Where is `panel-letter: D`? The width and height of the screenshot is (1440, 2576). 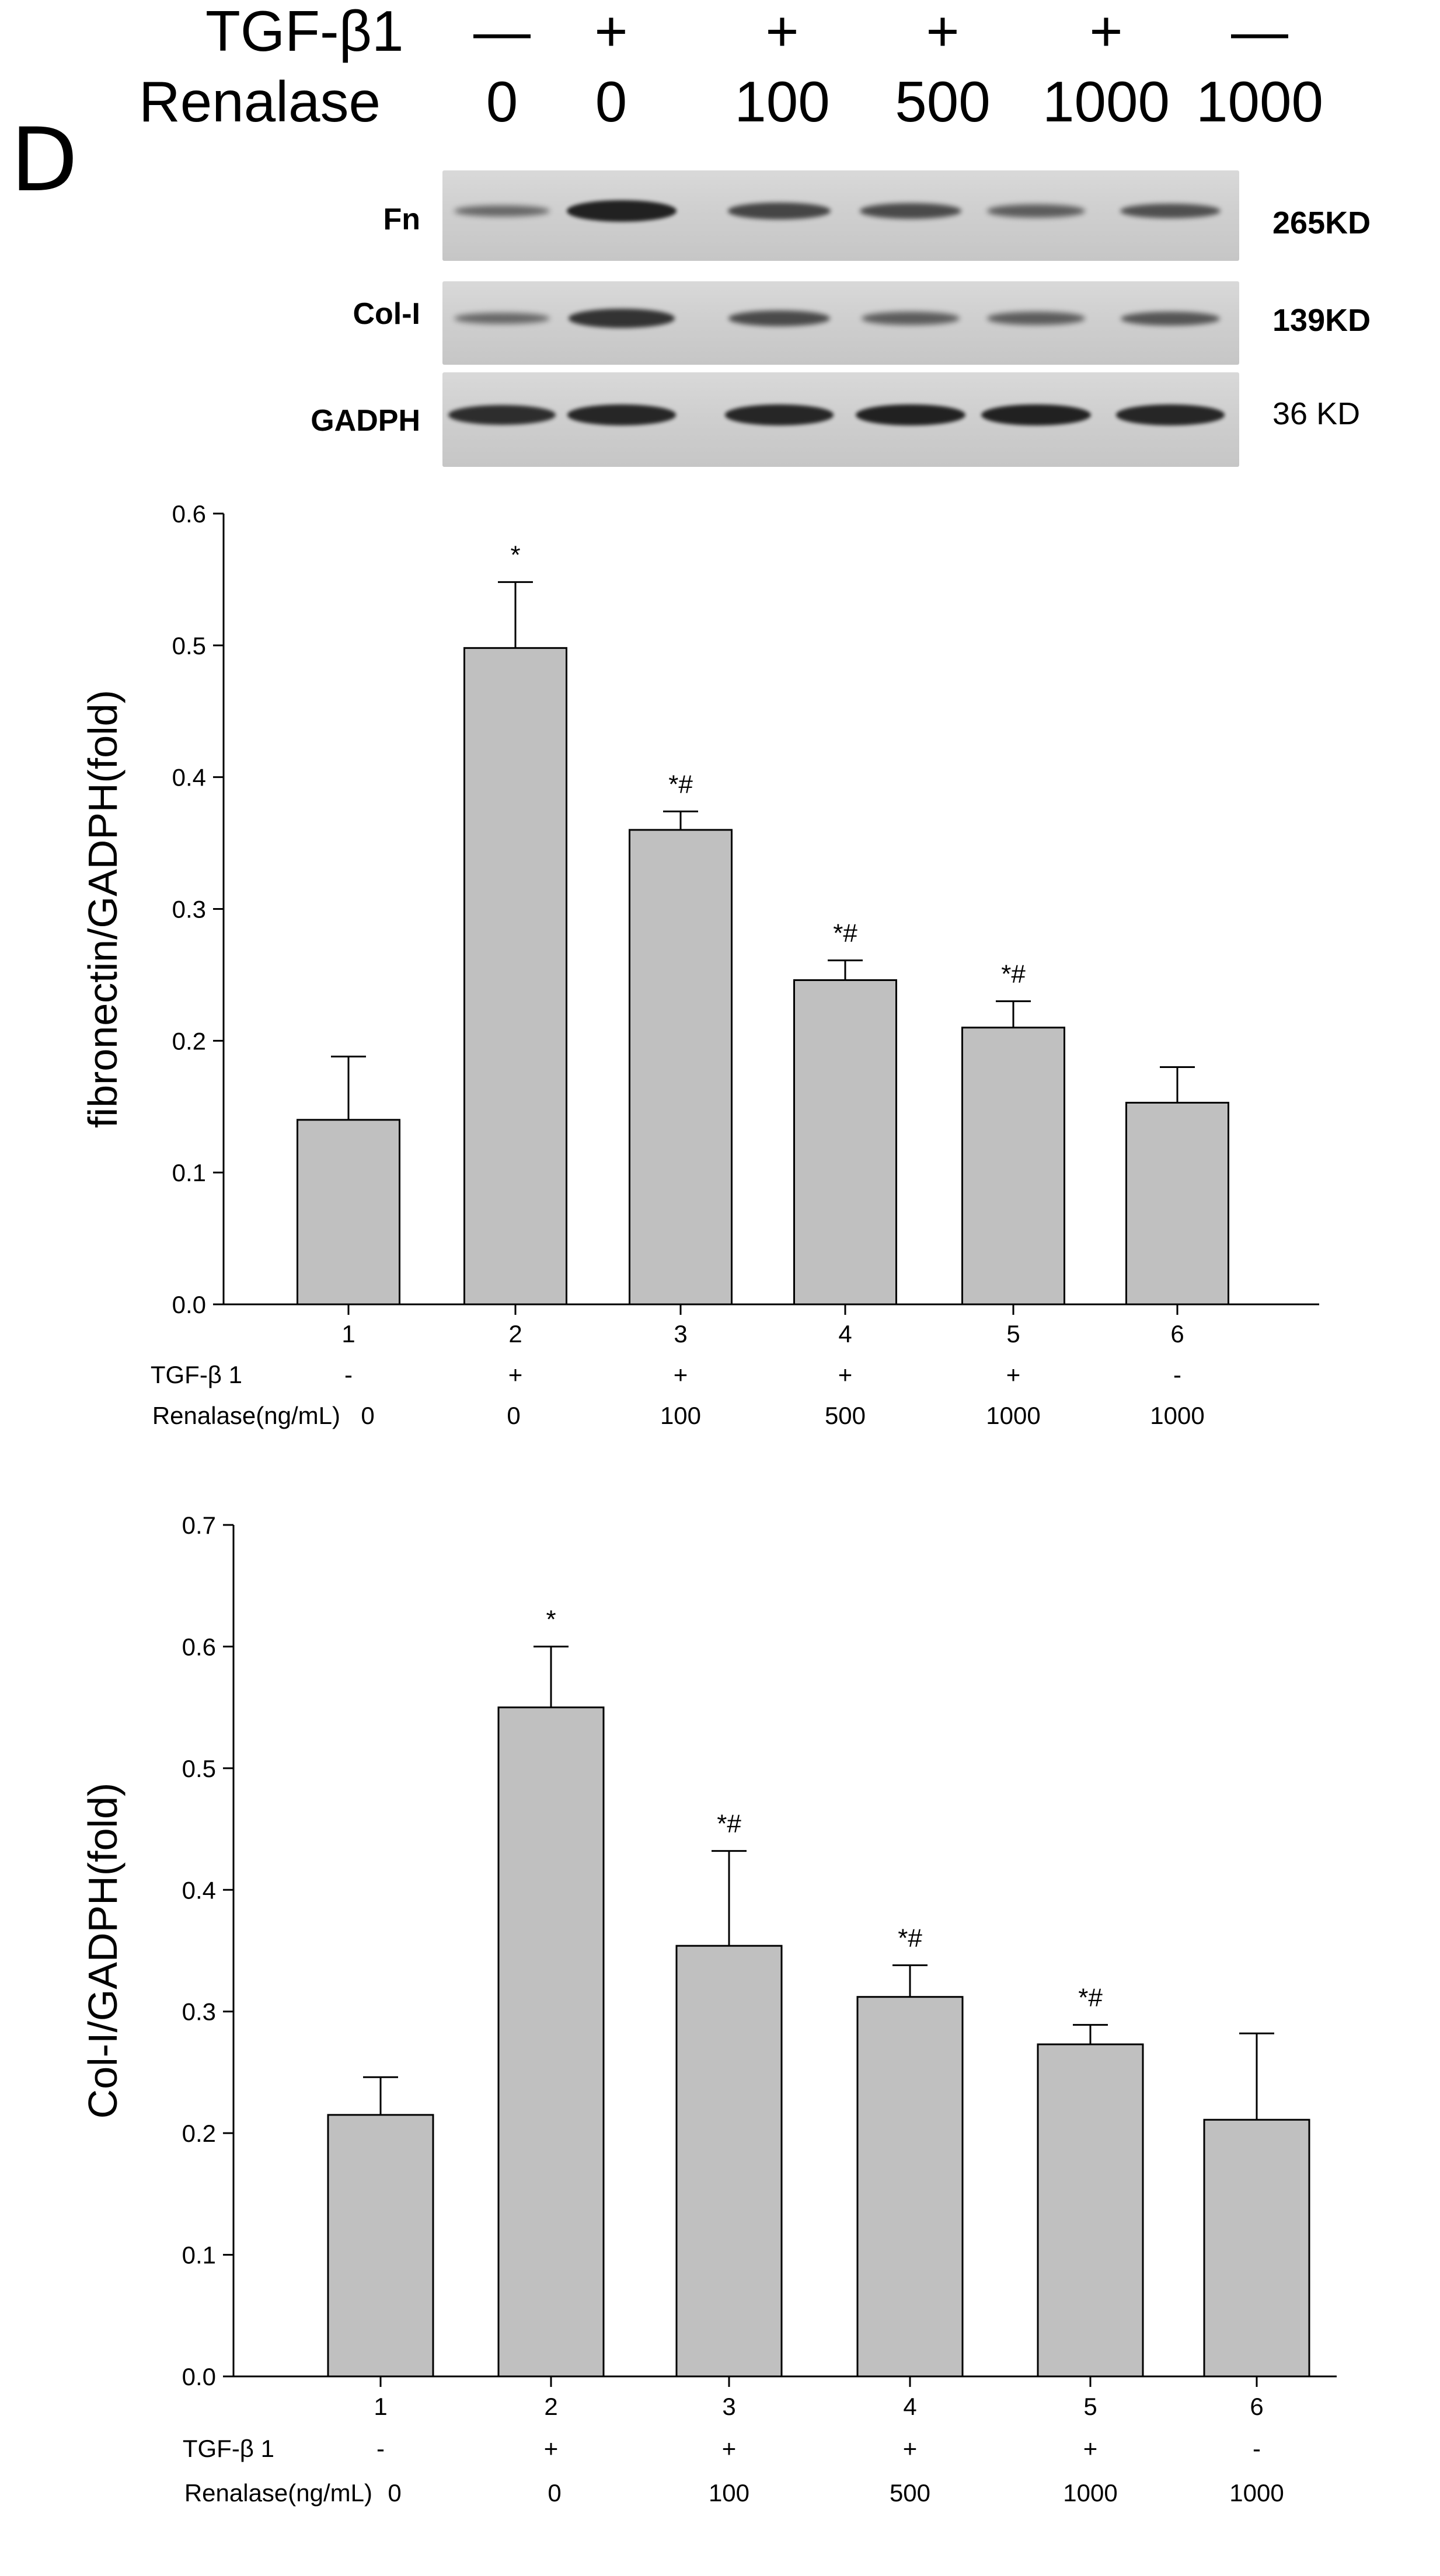 panel-letter: D is located at coordinates (45, 160).